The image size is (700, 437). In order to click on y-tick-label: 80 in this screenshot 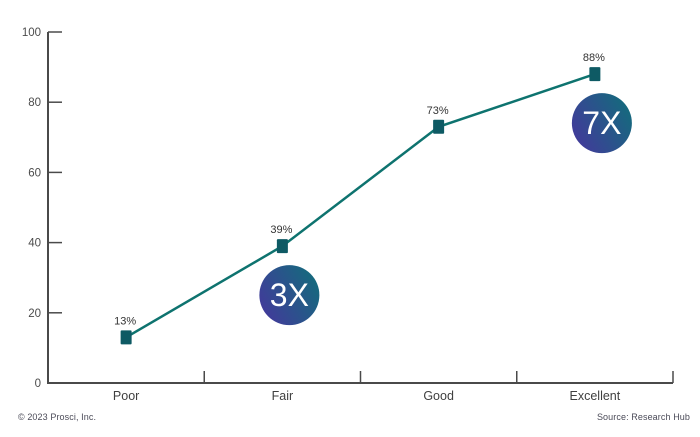, I will do `click(34, 103)`.